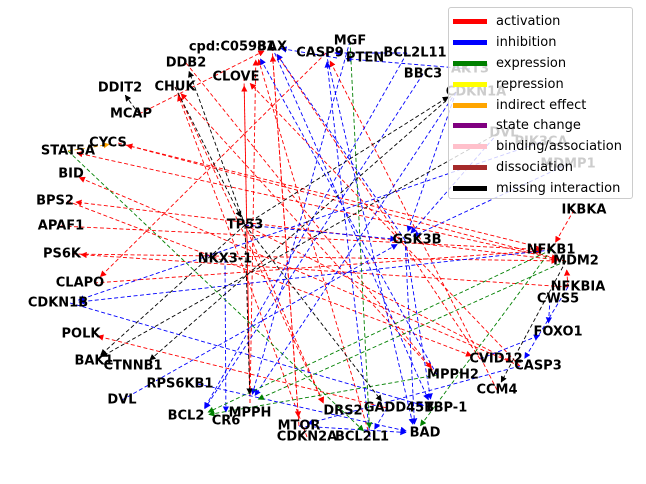 The width and height of the screenshot is (646, 484). Describe the element at coordinates (272, 47) in the screenshot. I see `node-label-bax: BAX` at that location.